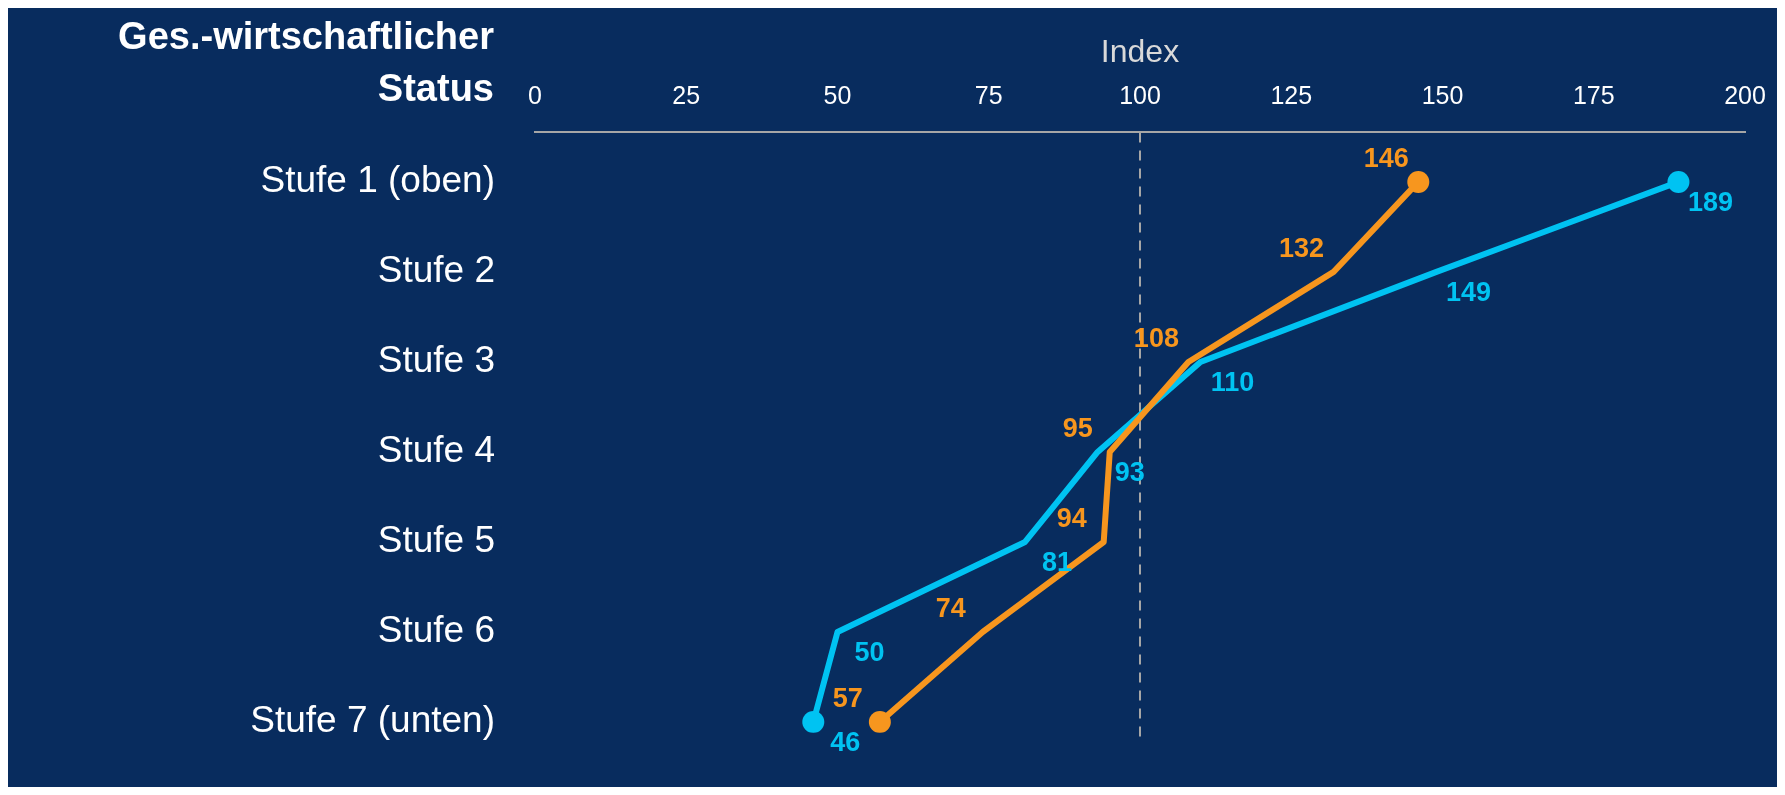  Describe the element at coordinates (988, 95) in the screenshot. I see `x-tick-label: 75` at that location.